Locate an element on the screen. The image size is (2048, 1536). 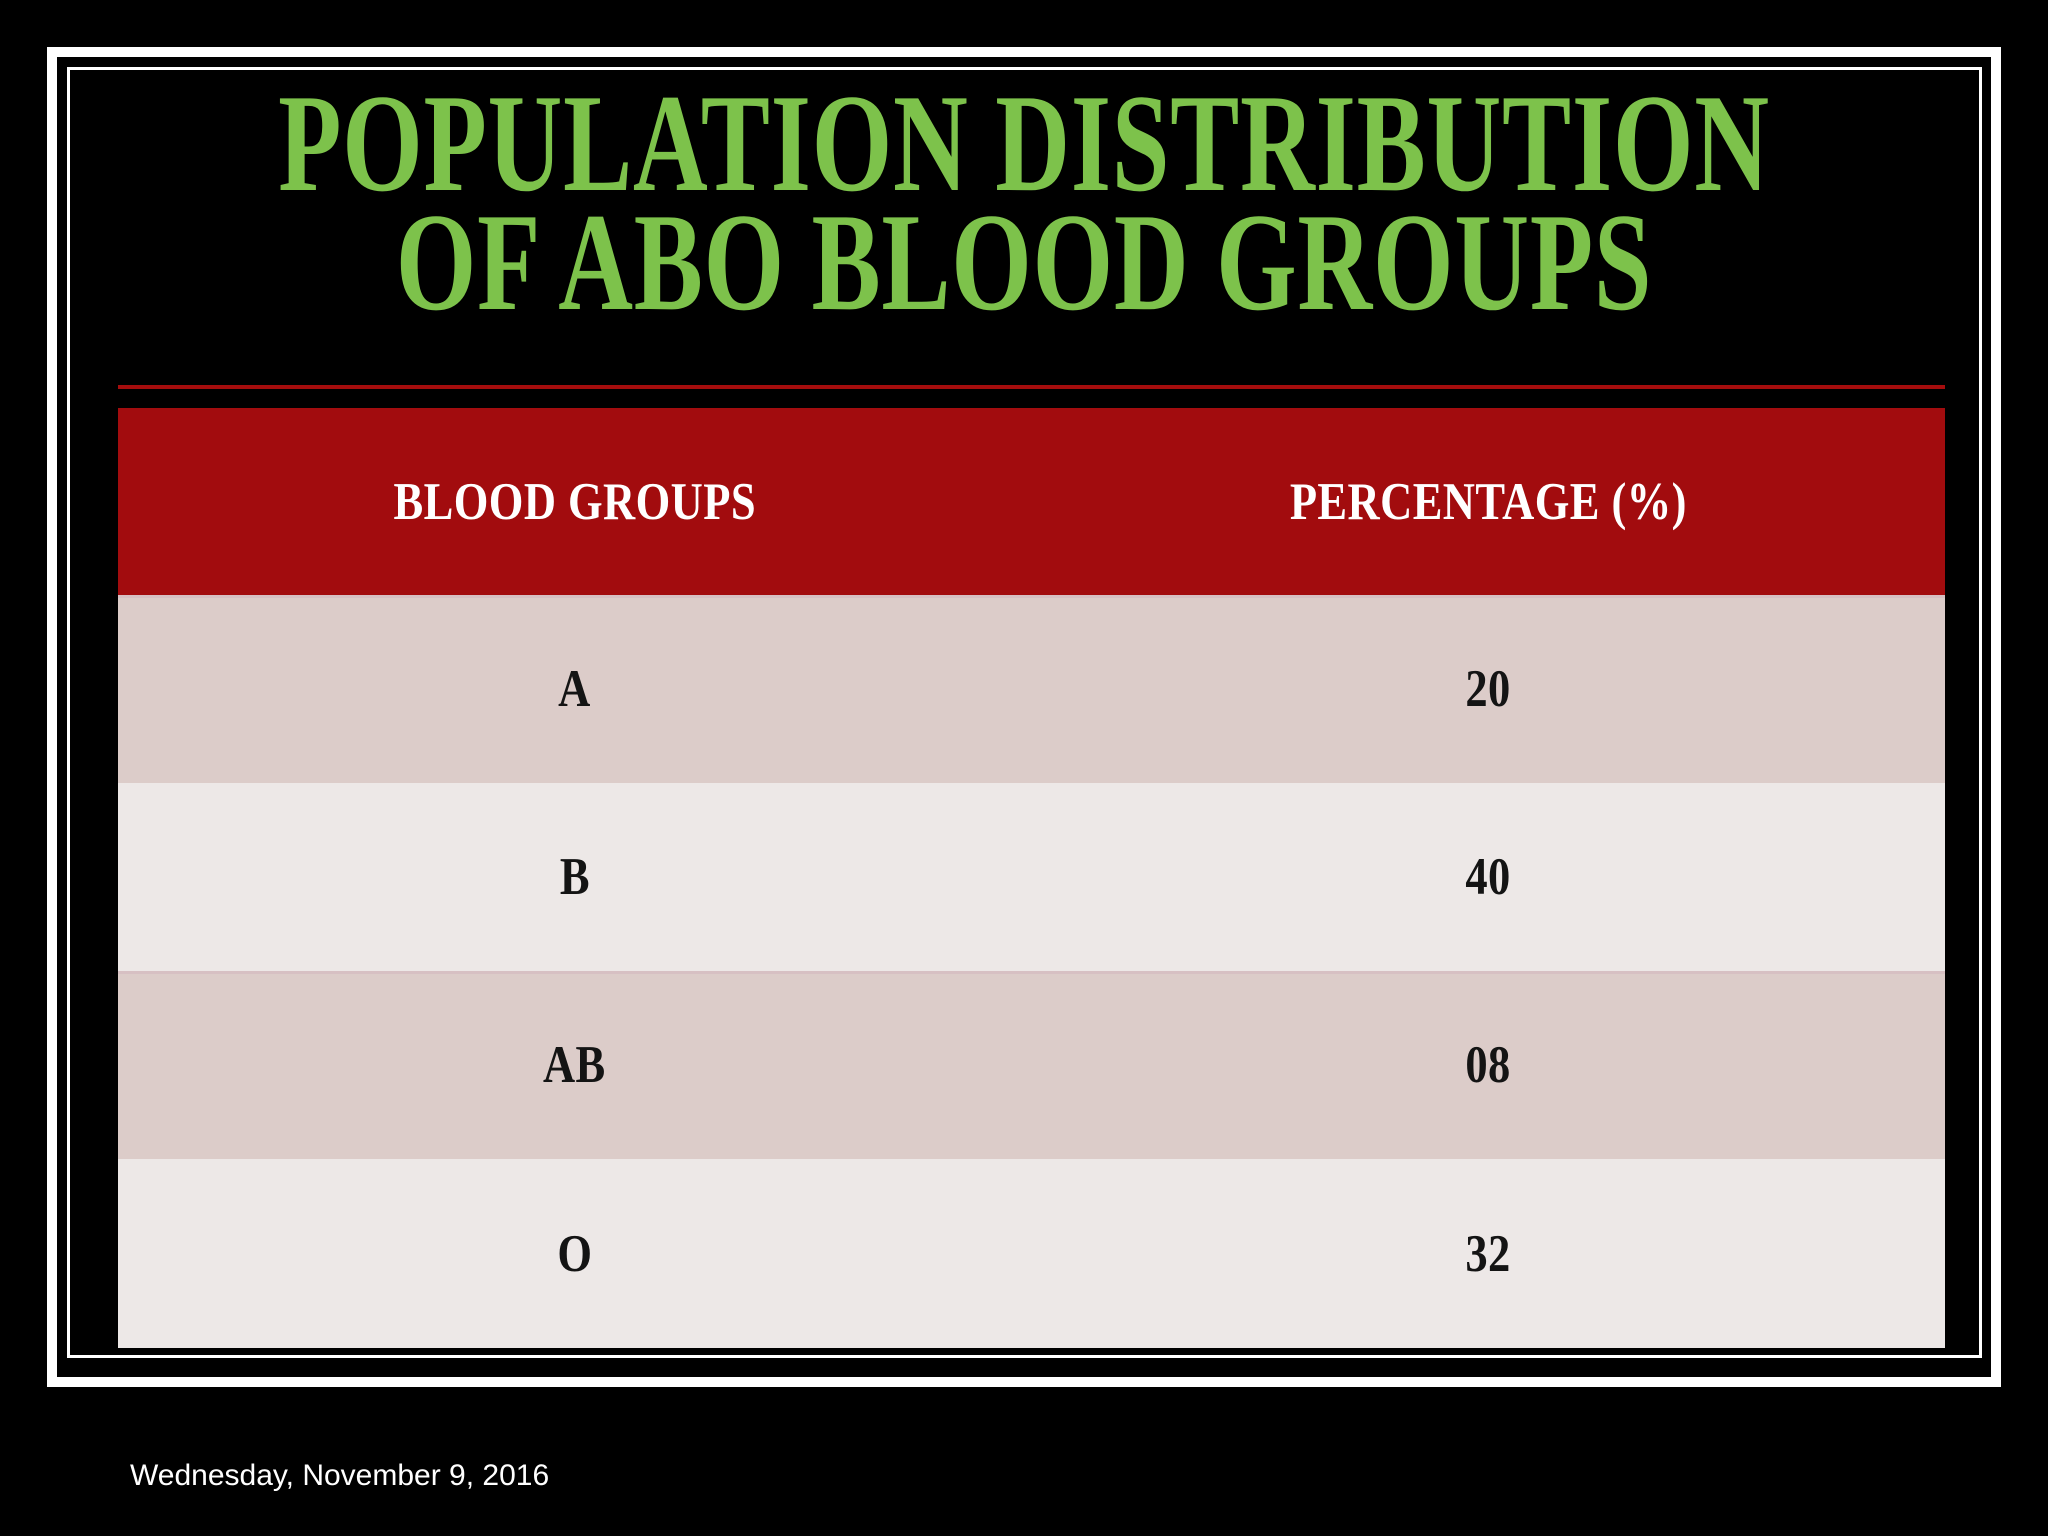
cell-group-o-label: O is located at coordinates (575, 1253).